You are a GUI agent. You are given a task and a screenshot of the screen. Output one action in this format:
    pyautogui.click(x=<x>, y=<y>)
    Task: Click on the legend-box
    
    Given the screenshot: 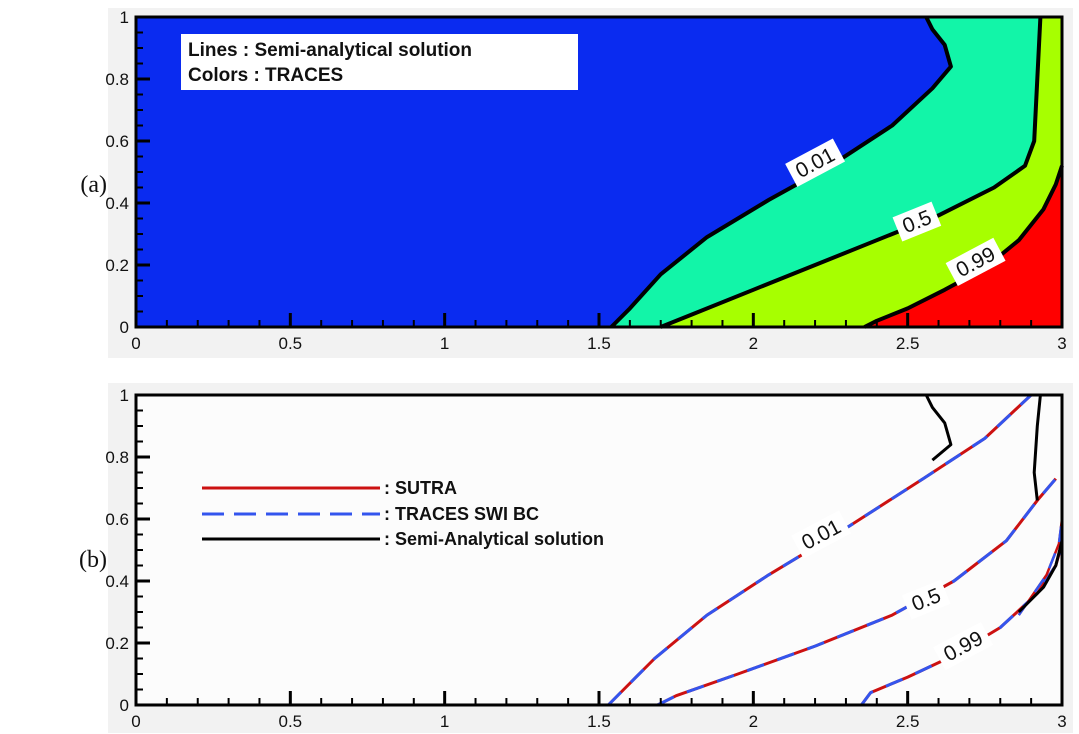 What is the action you would take?
    pyautogui.click(x=379, y=62)
    